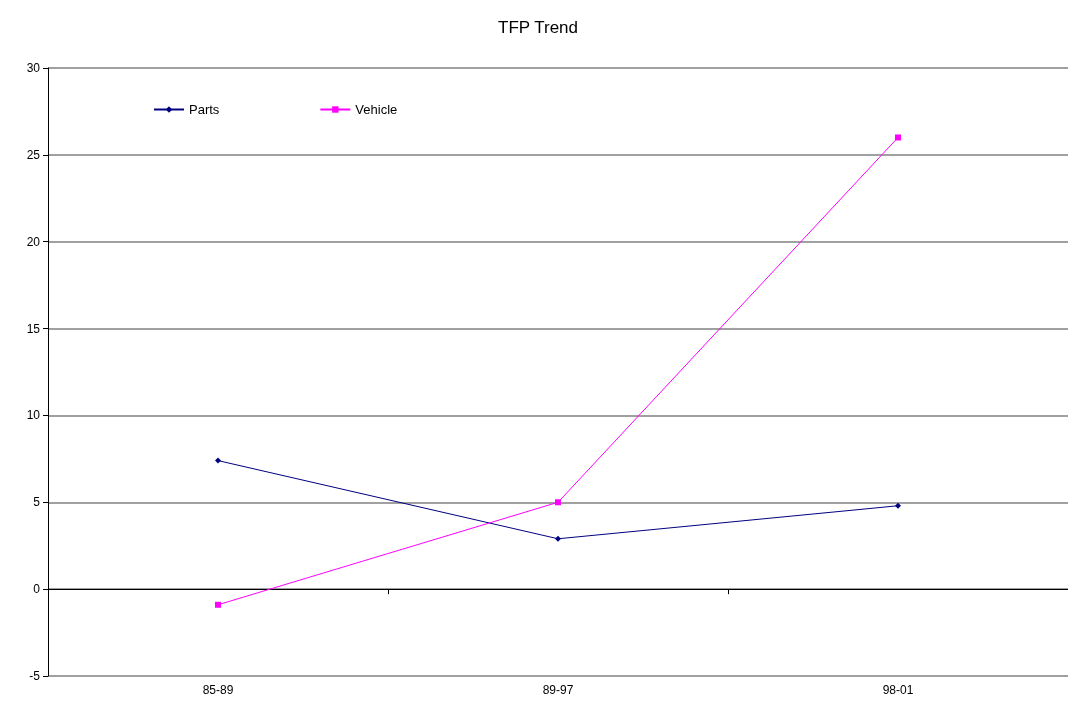 The height and width of the screenshot is (717, 1079). Describe the element at coordinates (558, 690) in the screenshot. I see `x-tick-label: 89-97` at that location.